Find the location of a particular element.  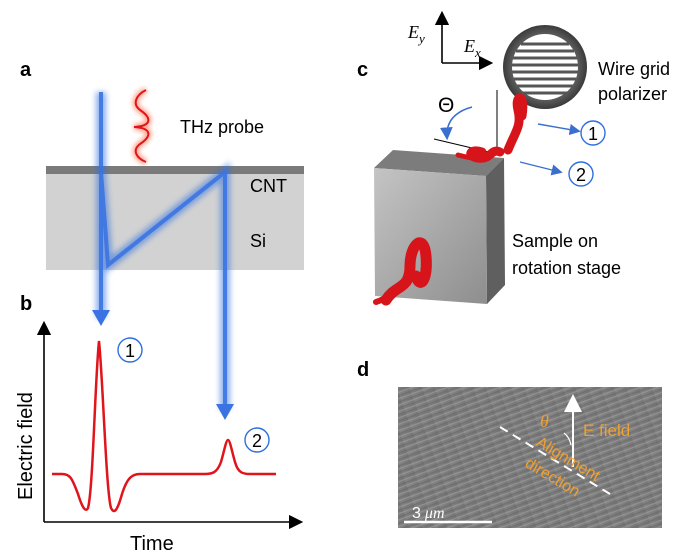

y-axis-label: Electric field is located at coordinates (26, 446).